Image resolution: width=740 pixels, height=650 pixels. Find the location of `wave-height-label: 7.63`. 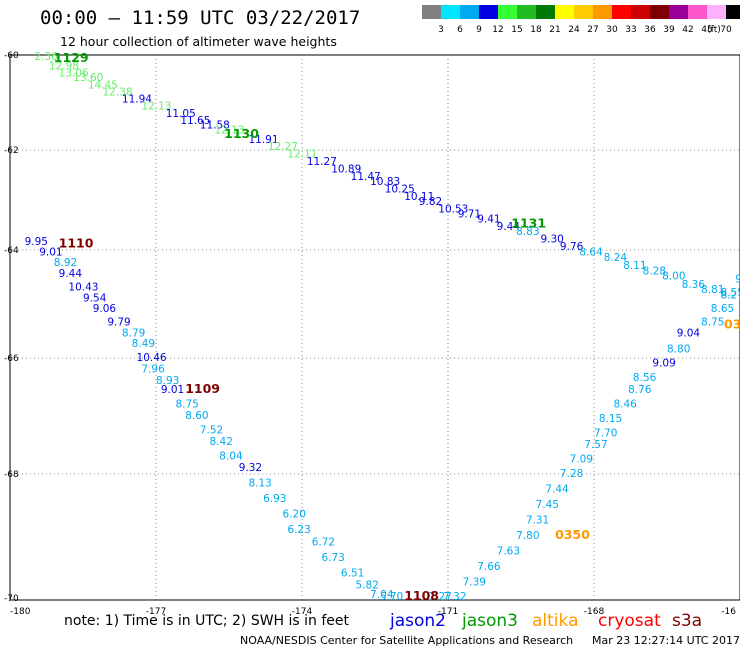

wave-height-label: 7.63 is located at coordinates (508, 552).